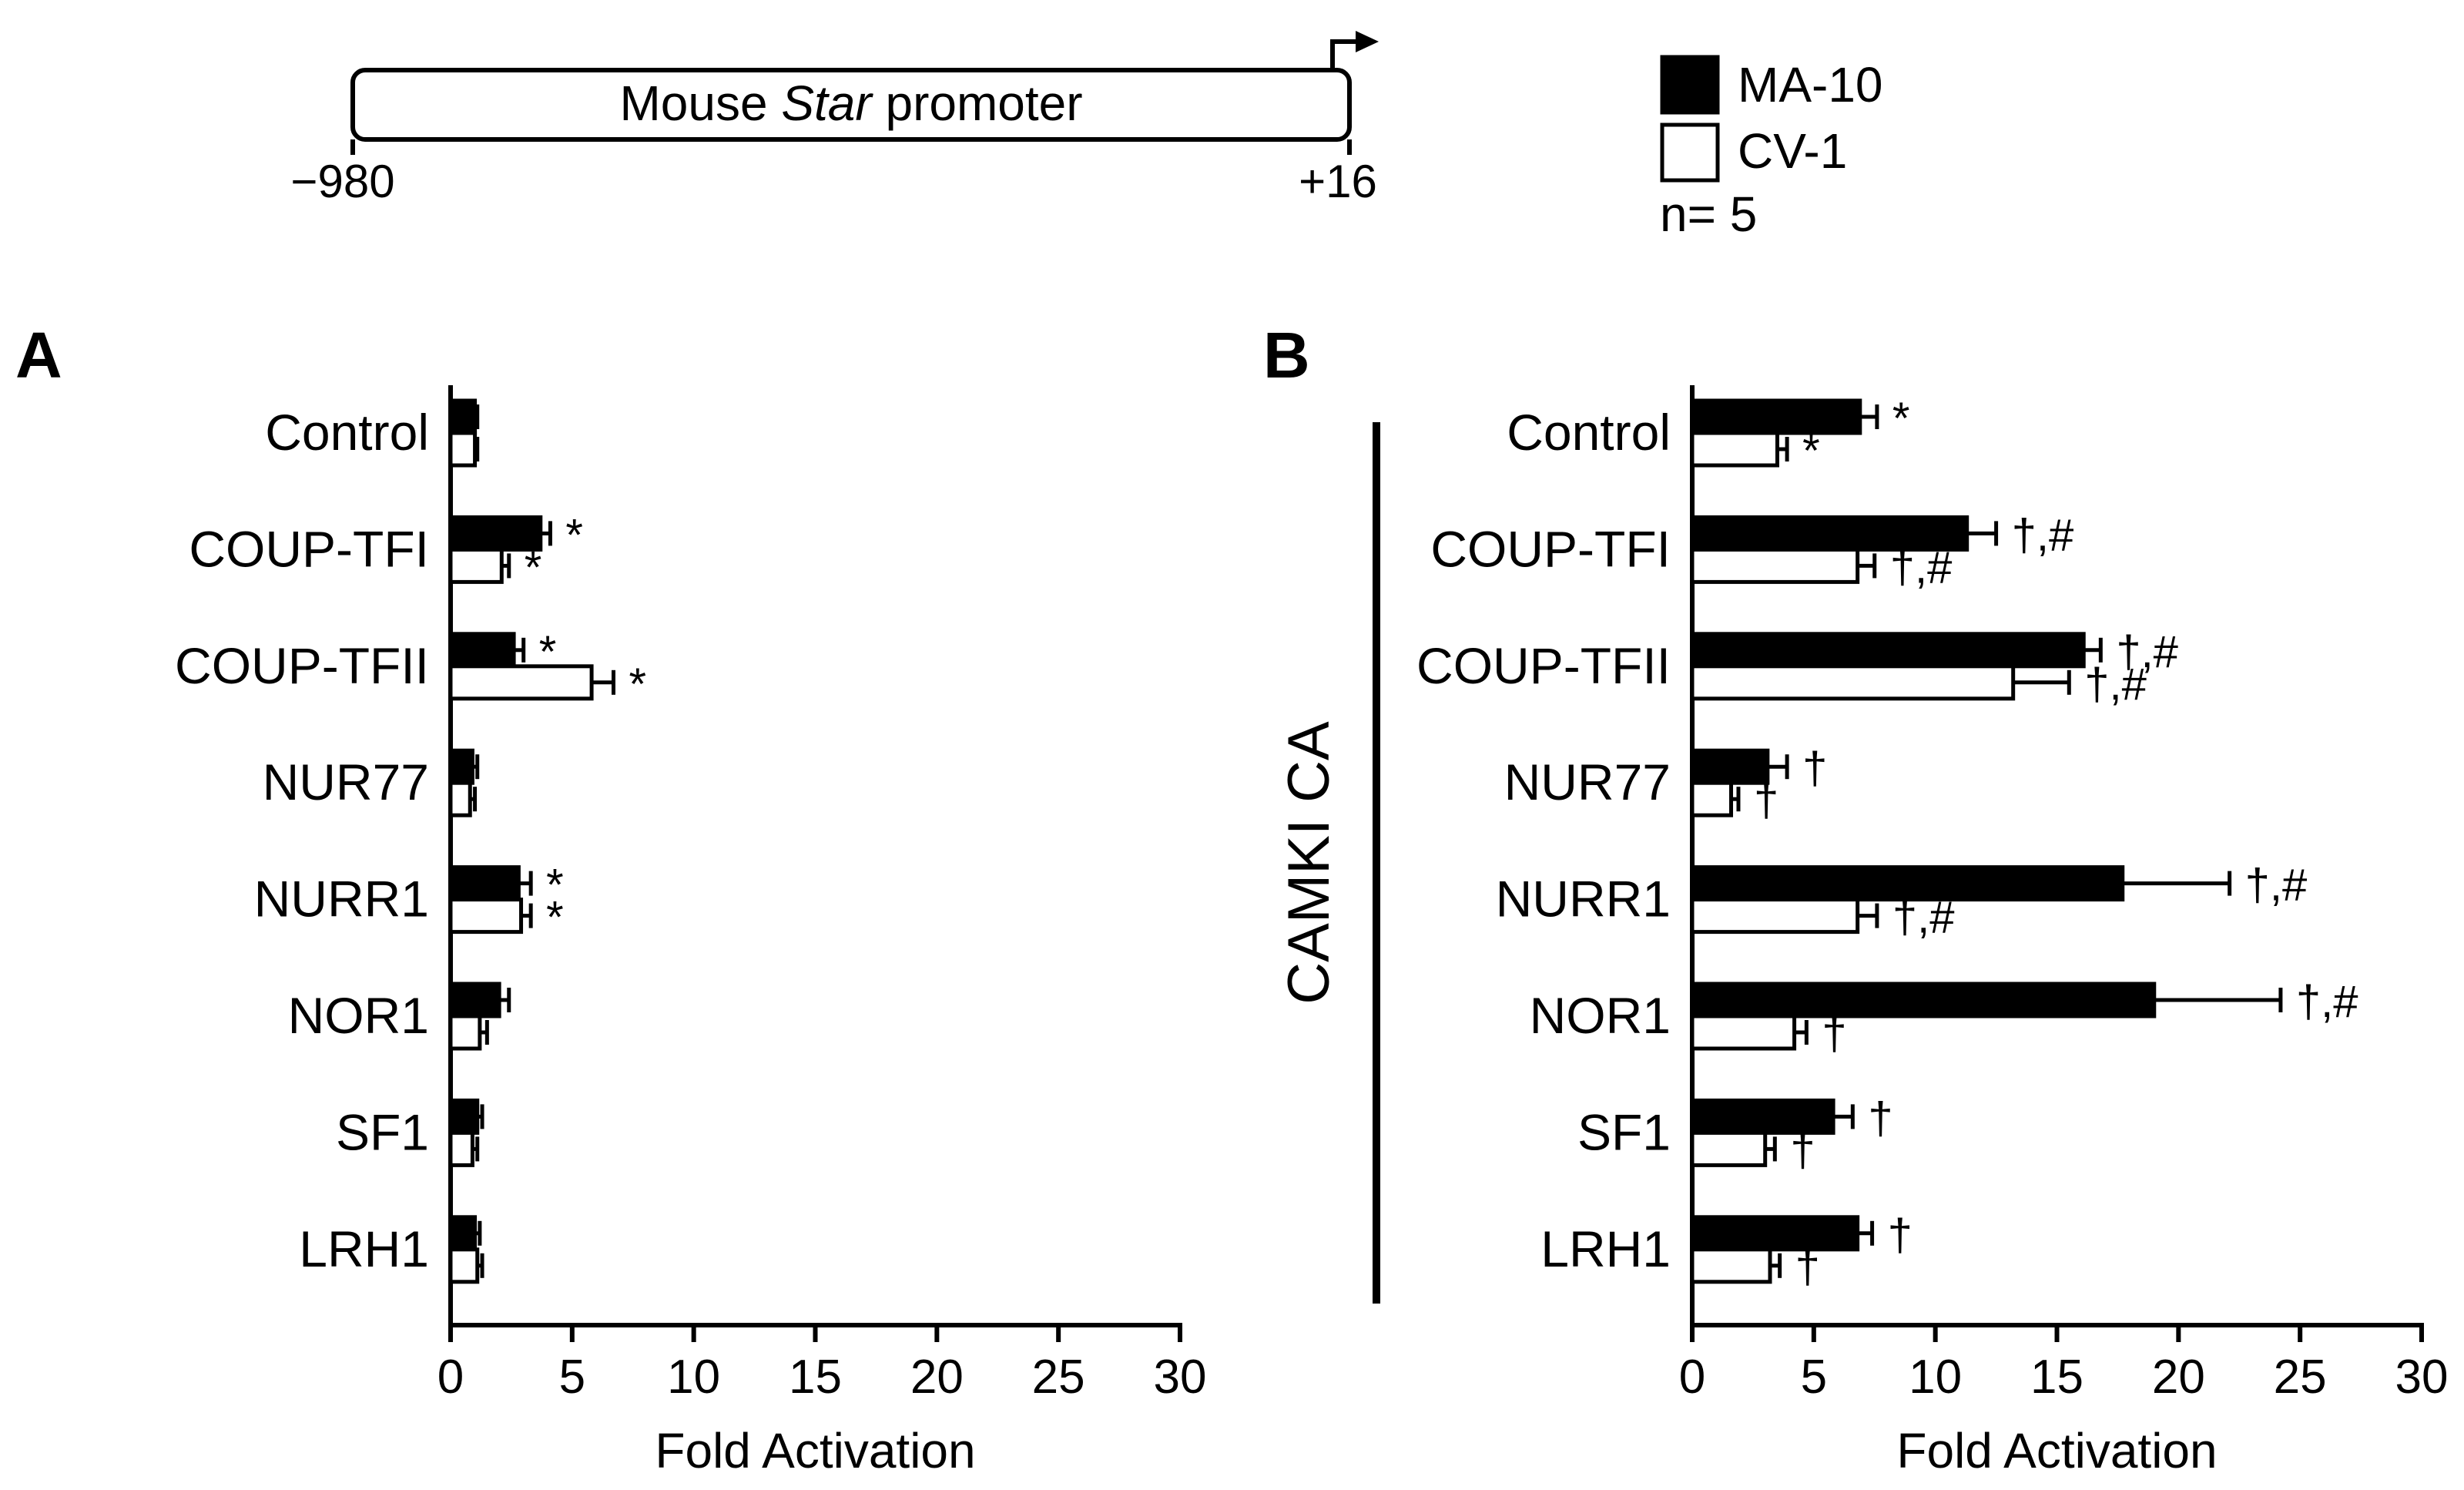  Describe the element at coordinates (1309, 863) in the screenshot. I see `camki-ca-label: CAMKI CA` at that location.